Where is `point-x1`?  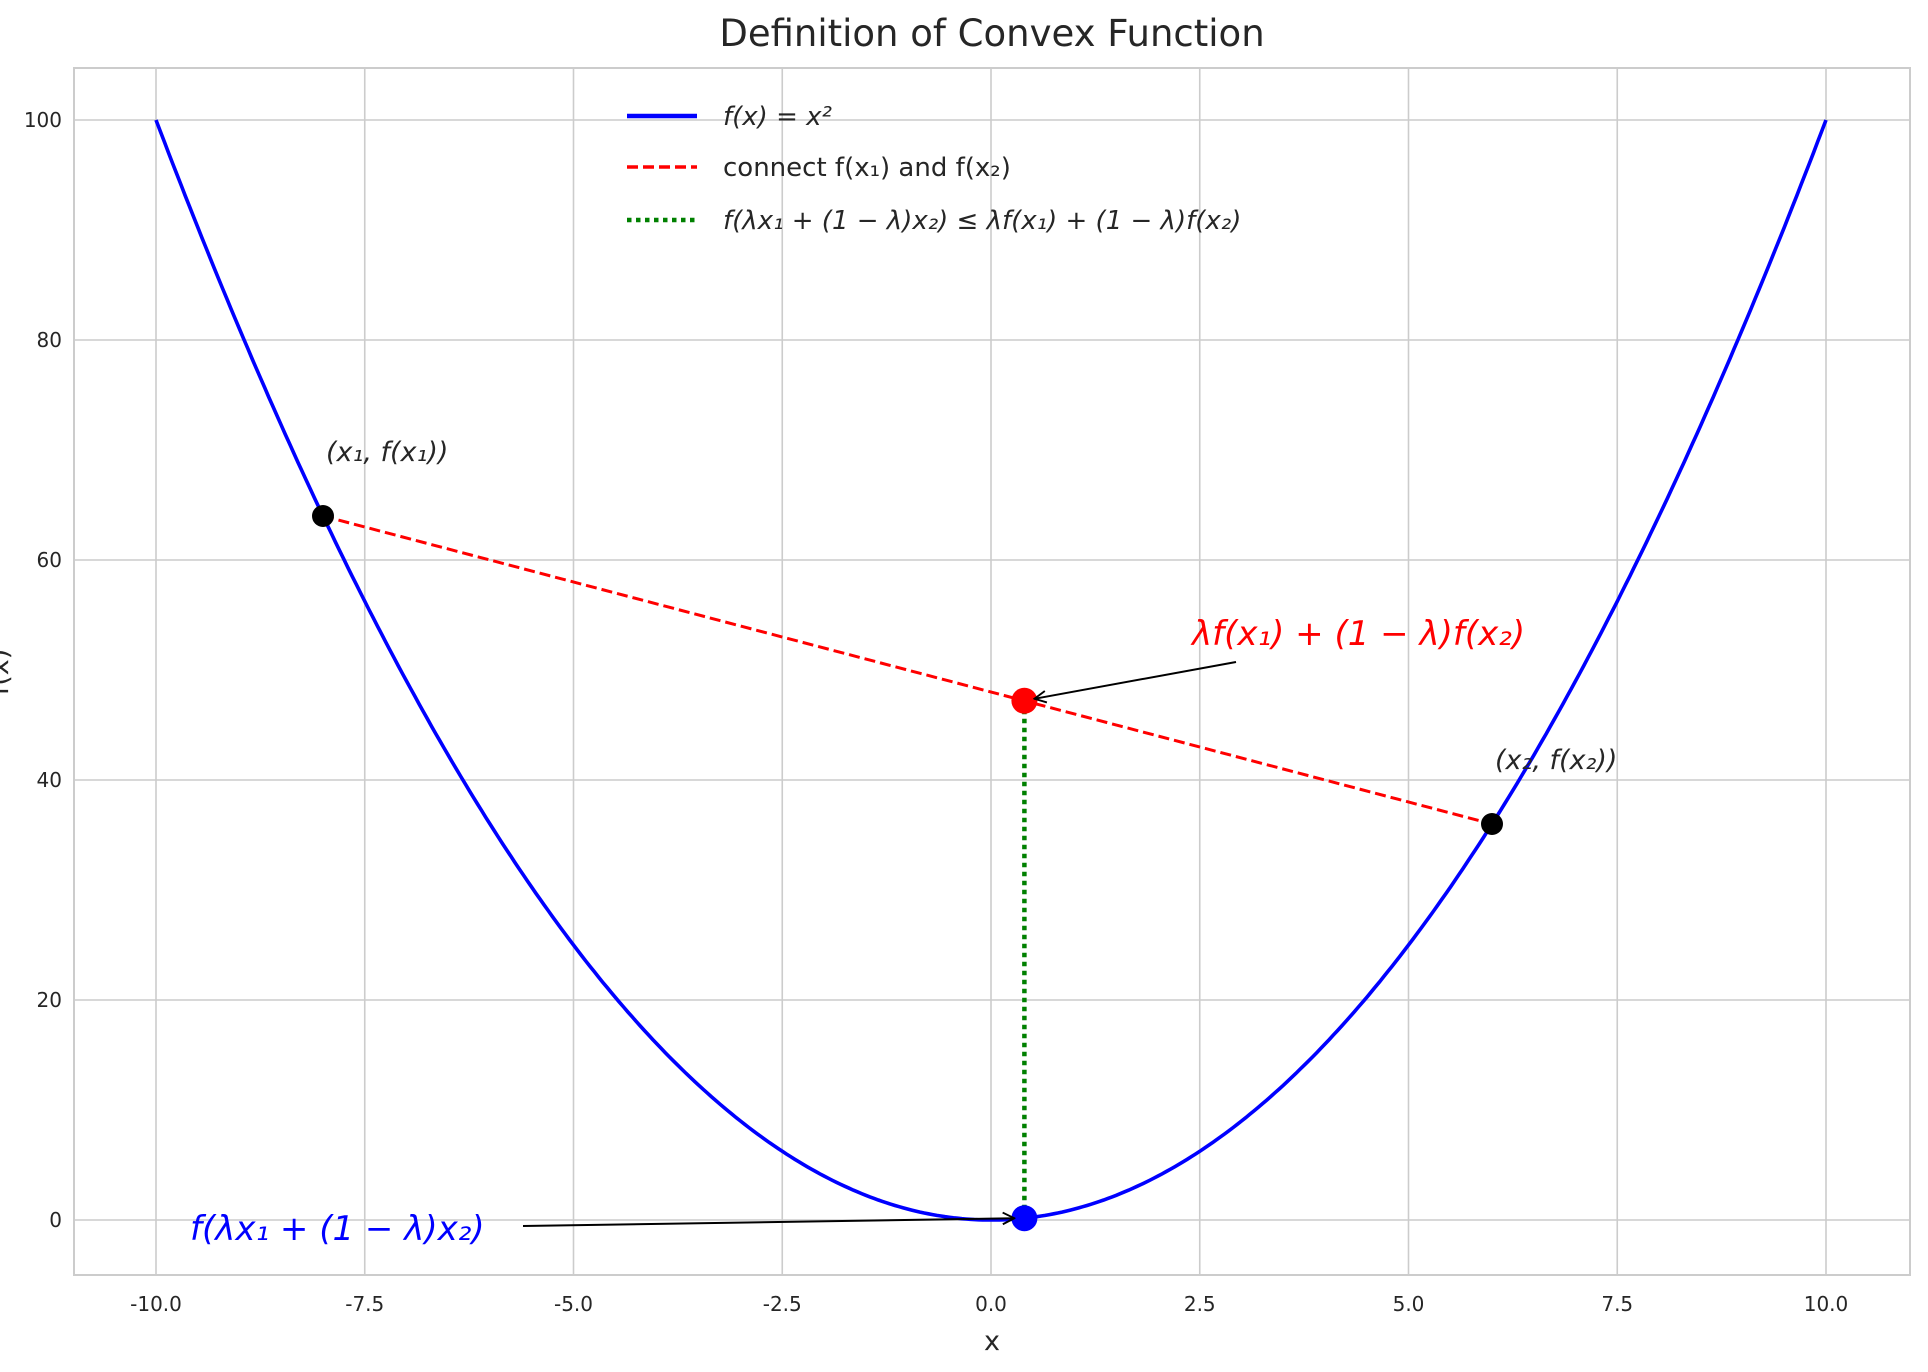 point-x1 is located at coordinates (323, 516).